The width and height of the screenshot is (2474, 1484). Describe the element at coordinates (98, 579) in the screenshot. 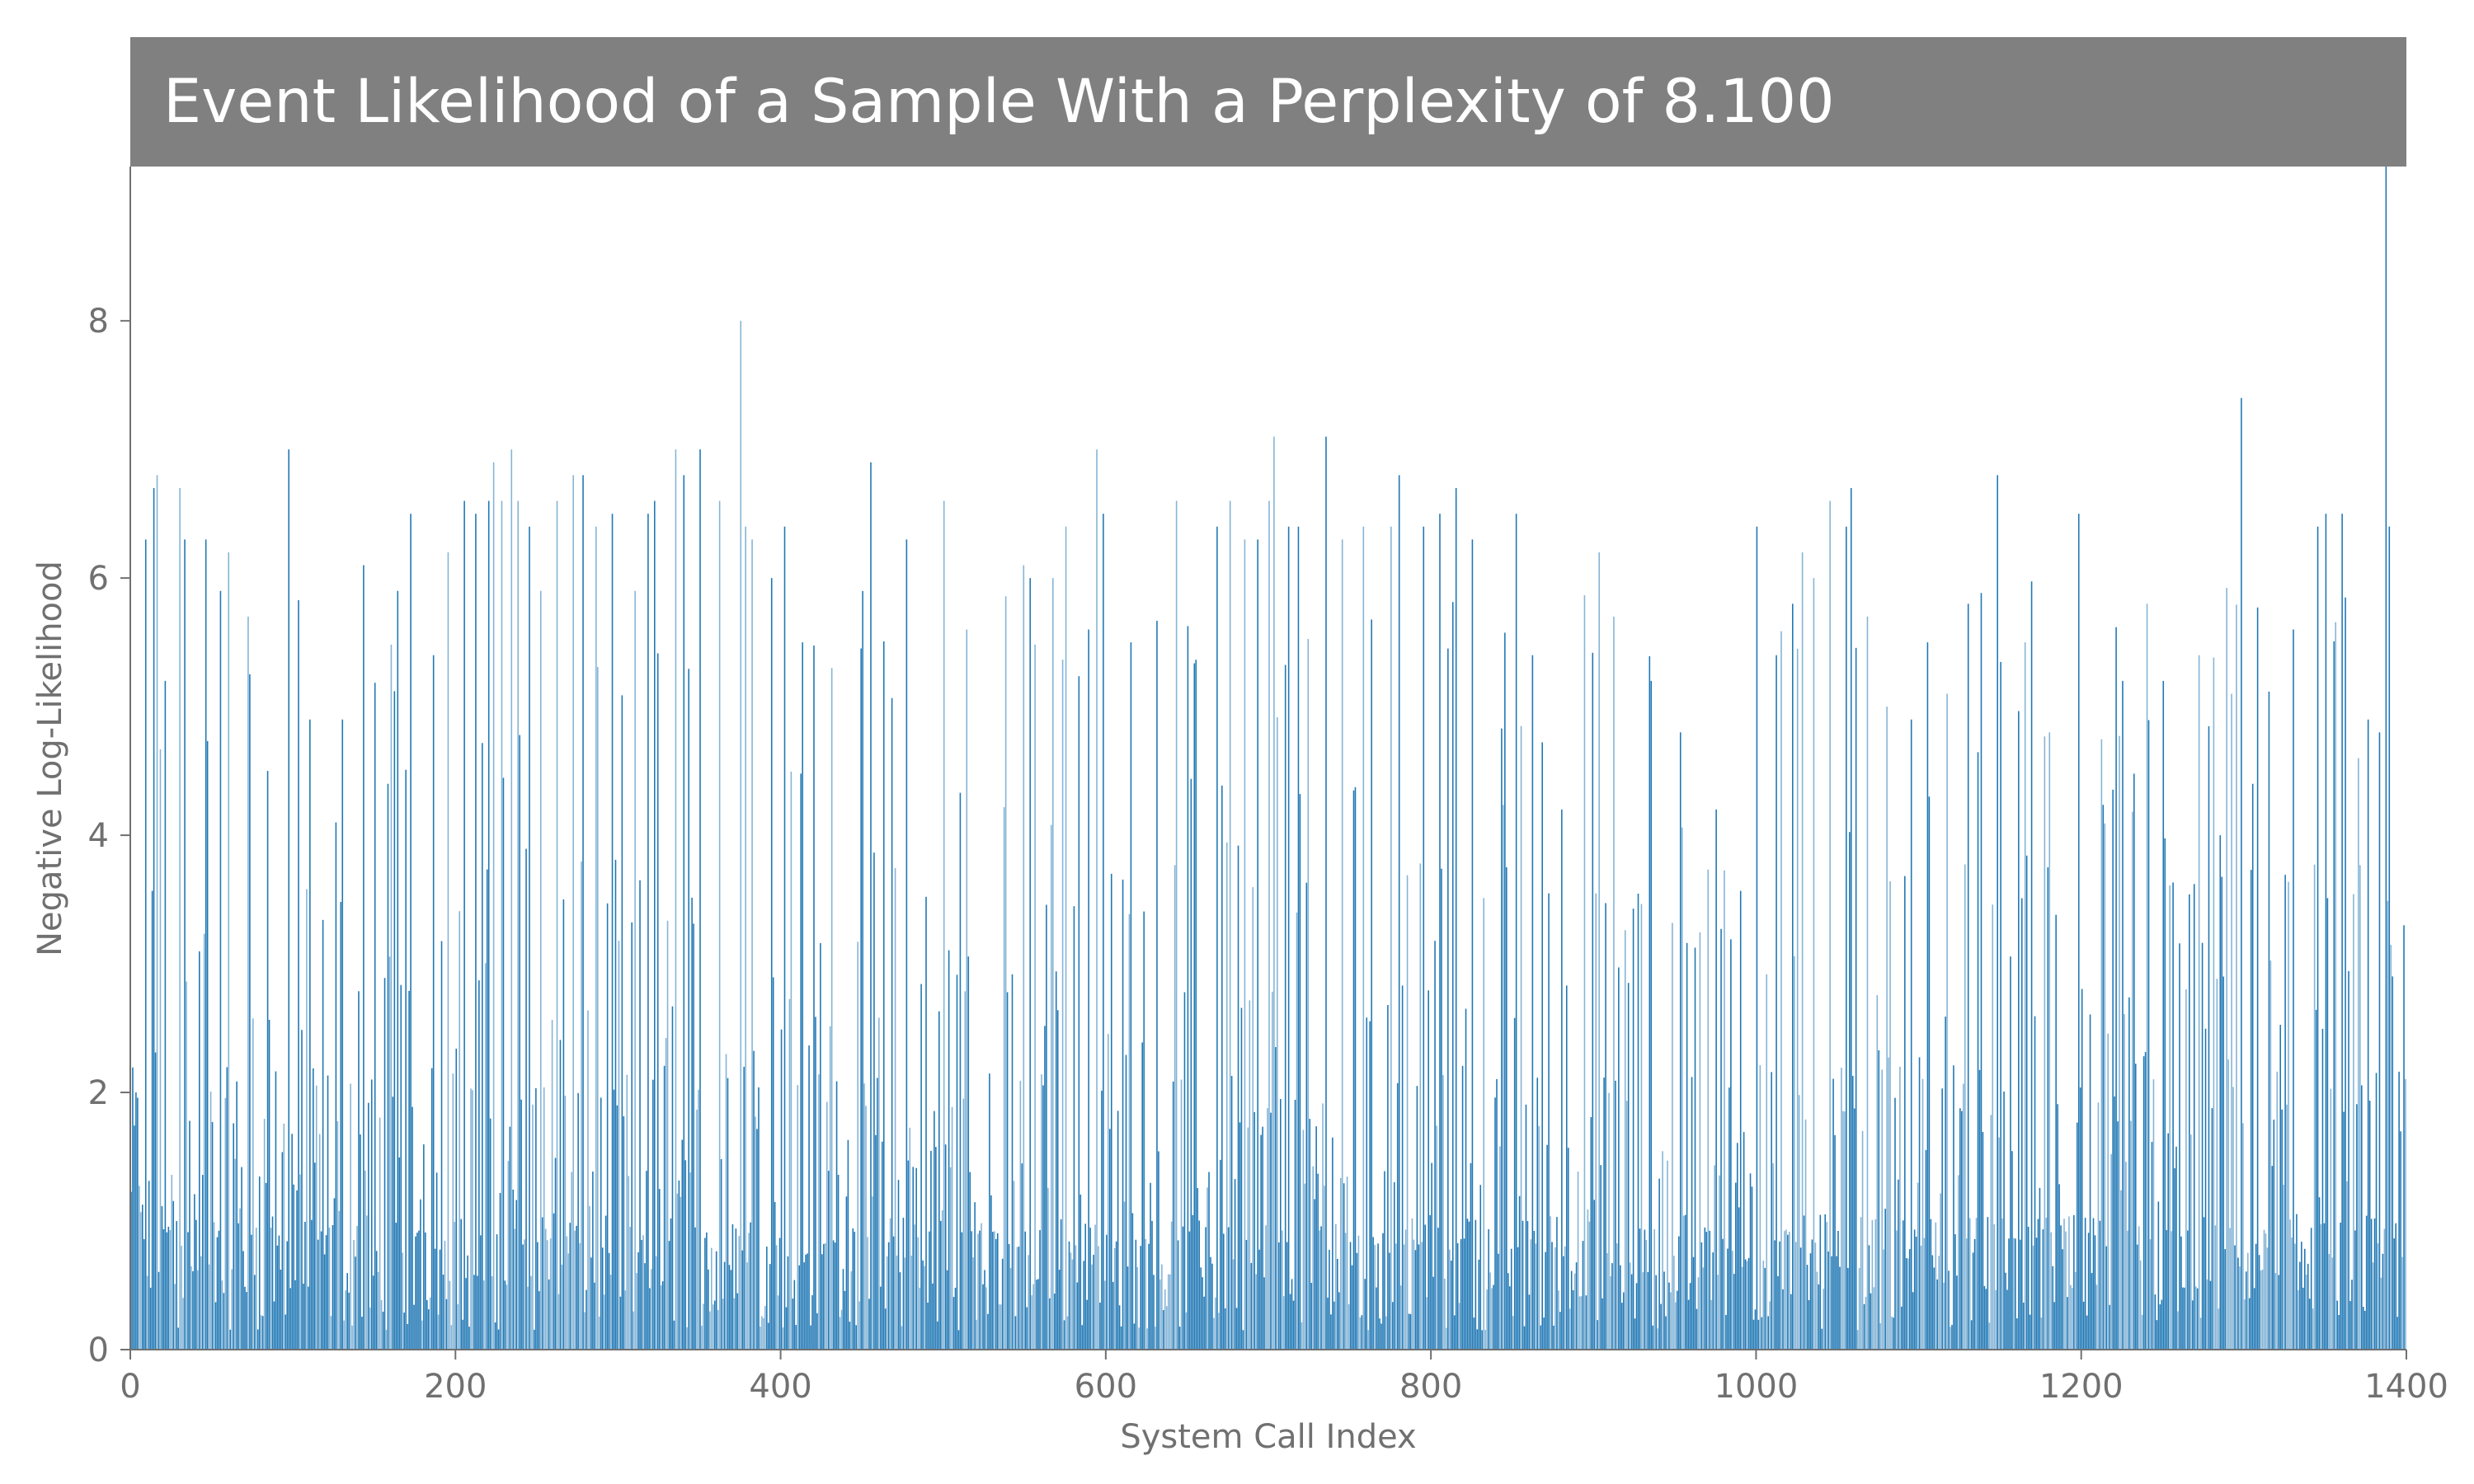

I see `y-tick-label: 6` at that location.